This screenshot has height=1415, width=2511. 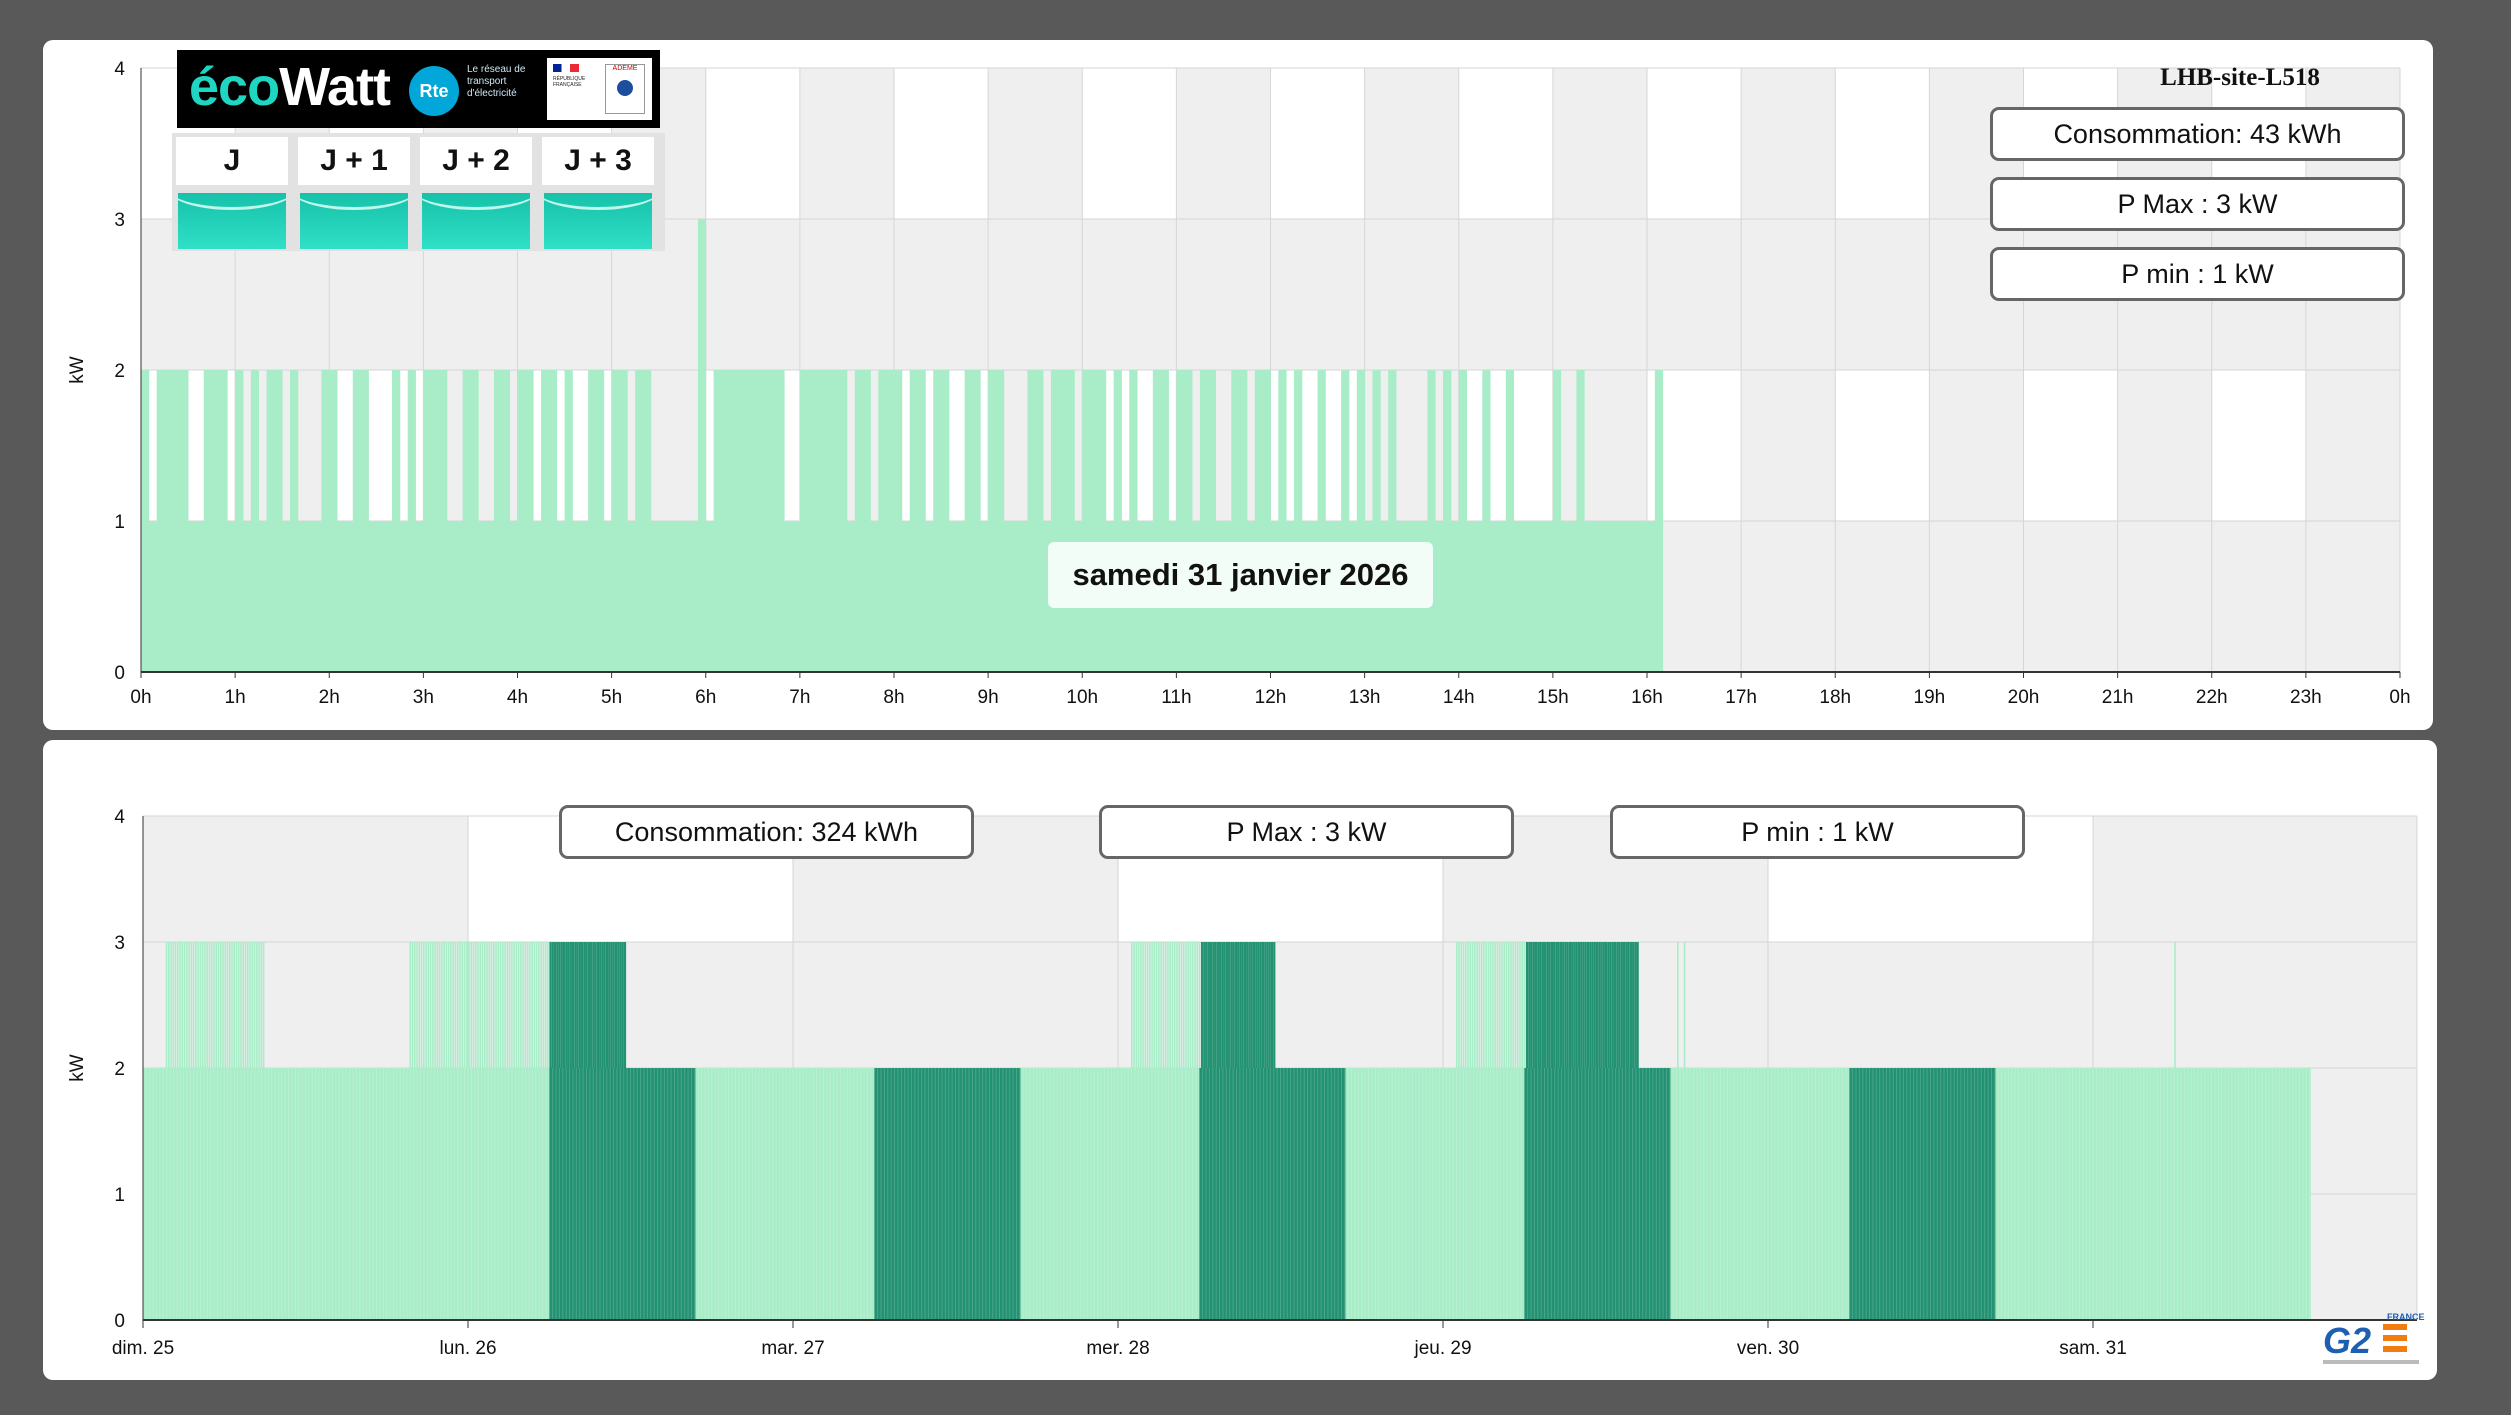 What do you see at coordinates (799, 697) in the screenshot?
I see `x-tick-label: 7h` at bounding box center [799, 697].